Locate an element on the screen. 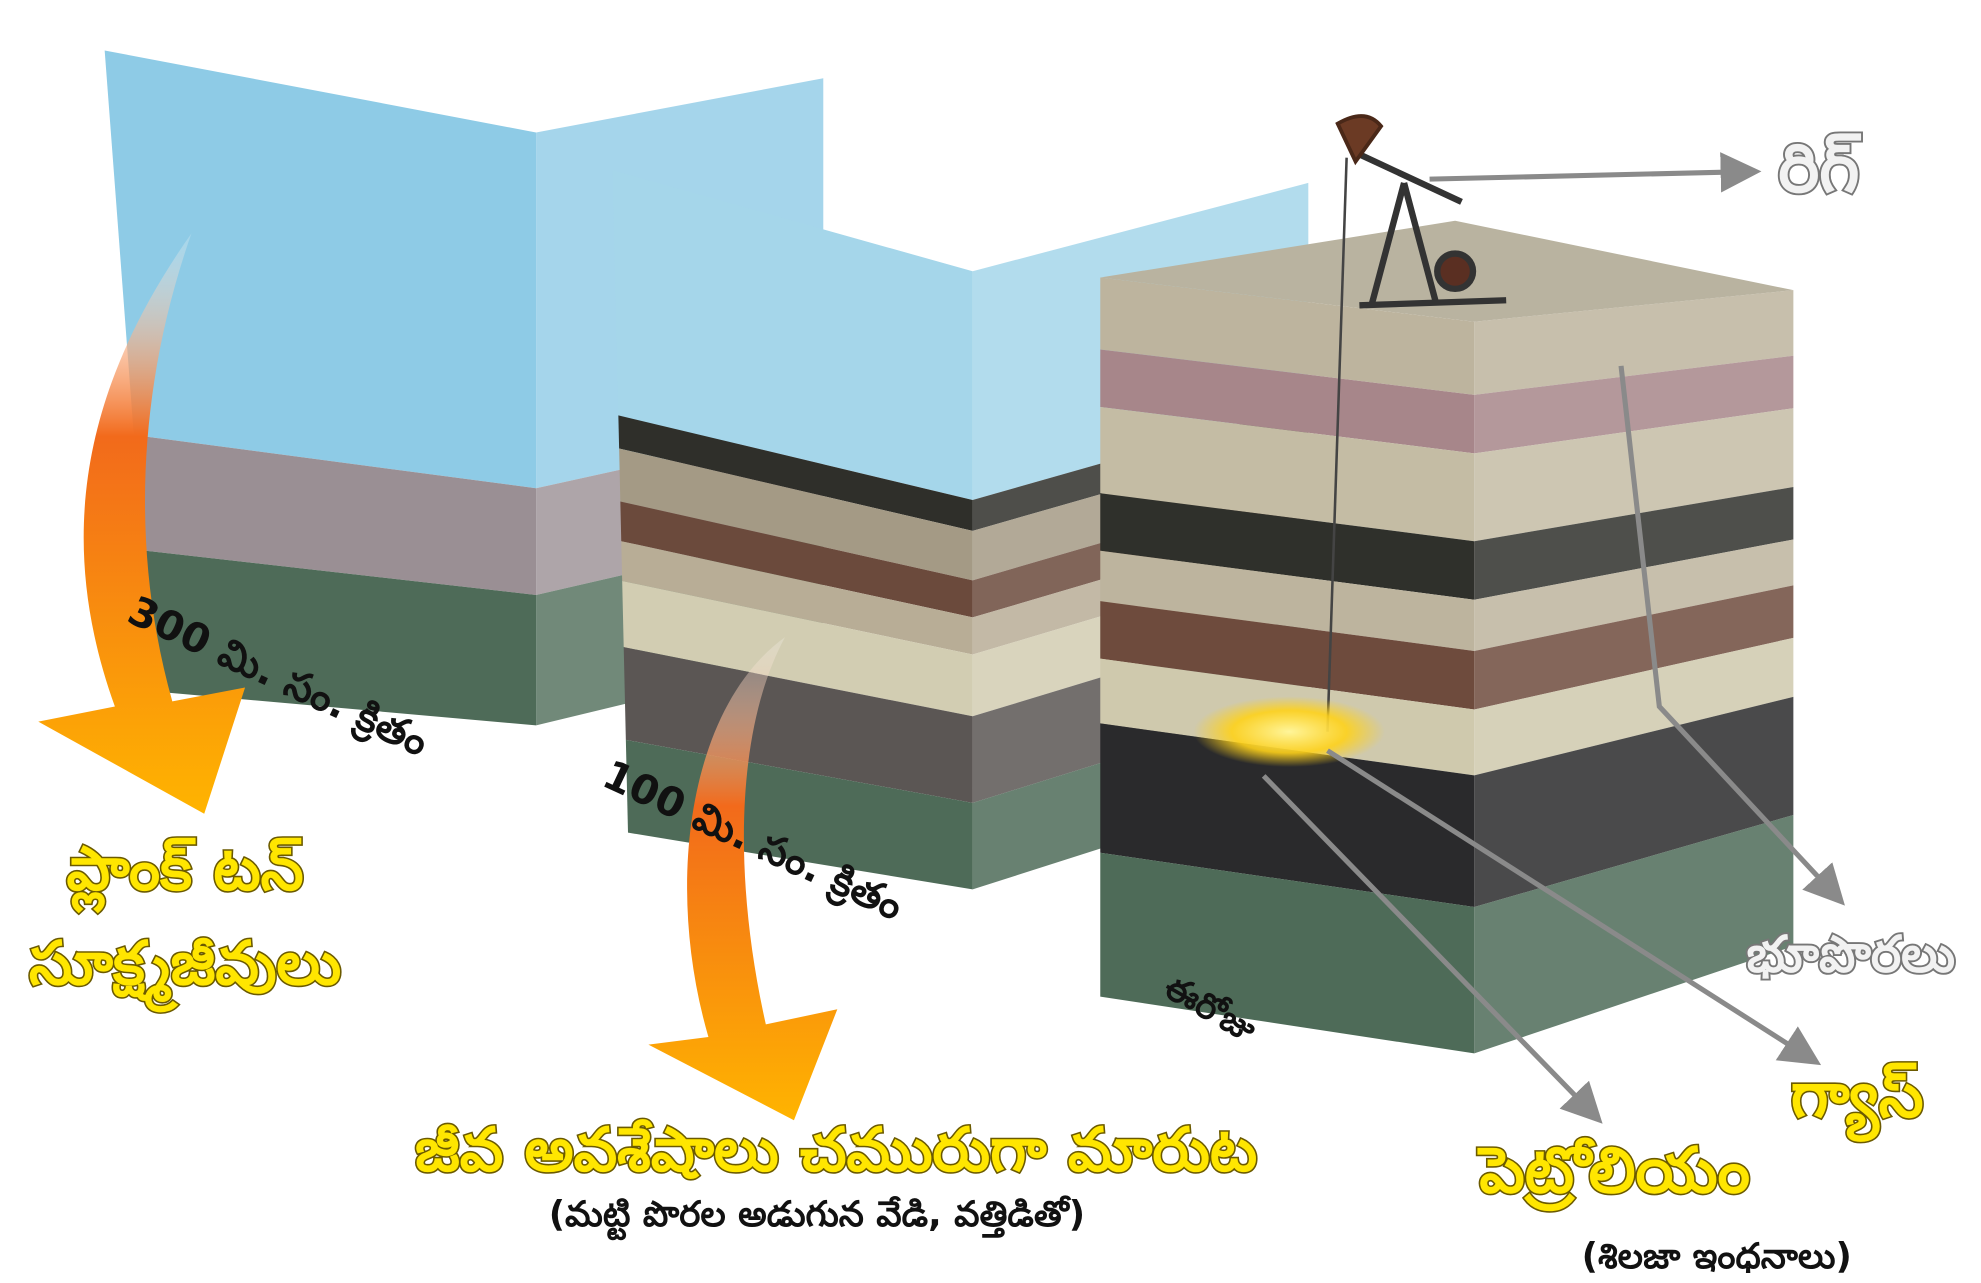 Image resolution: width=1981 pixels, height=1283 pixels. layers-label: భూపొరలు is located at coordinates (1851, 954).